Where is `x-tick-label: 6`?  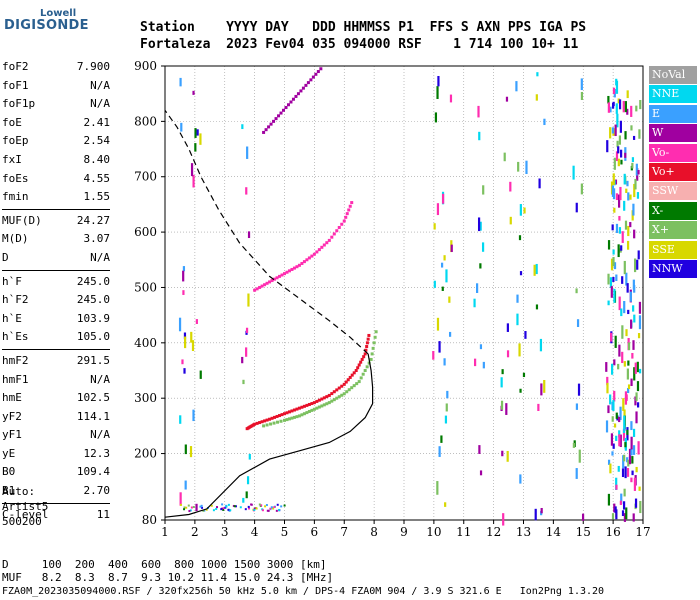
x-tick-label: 6 is located at coordinates (315, 532).